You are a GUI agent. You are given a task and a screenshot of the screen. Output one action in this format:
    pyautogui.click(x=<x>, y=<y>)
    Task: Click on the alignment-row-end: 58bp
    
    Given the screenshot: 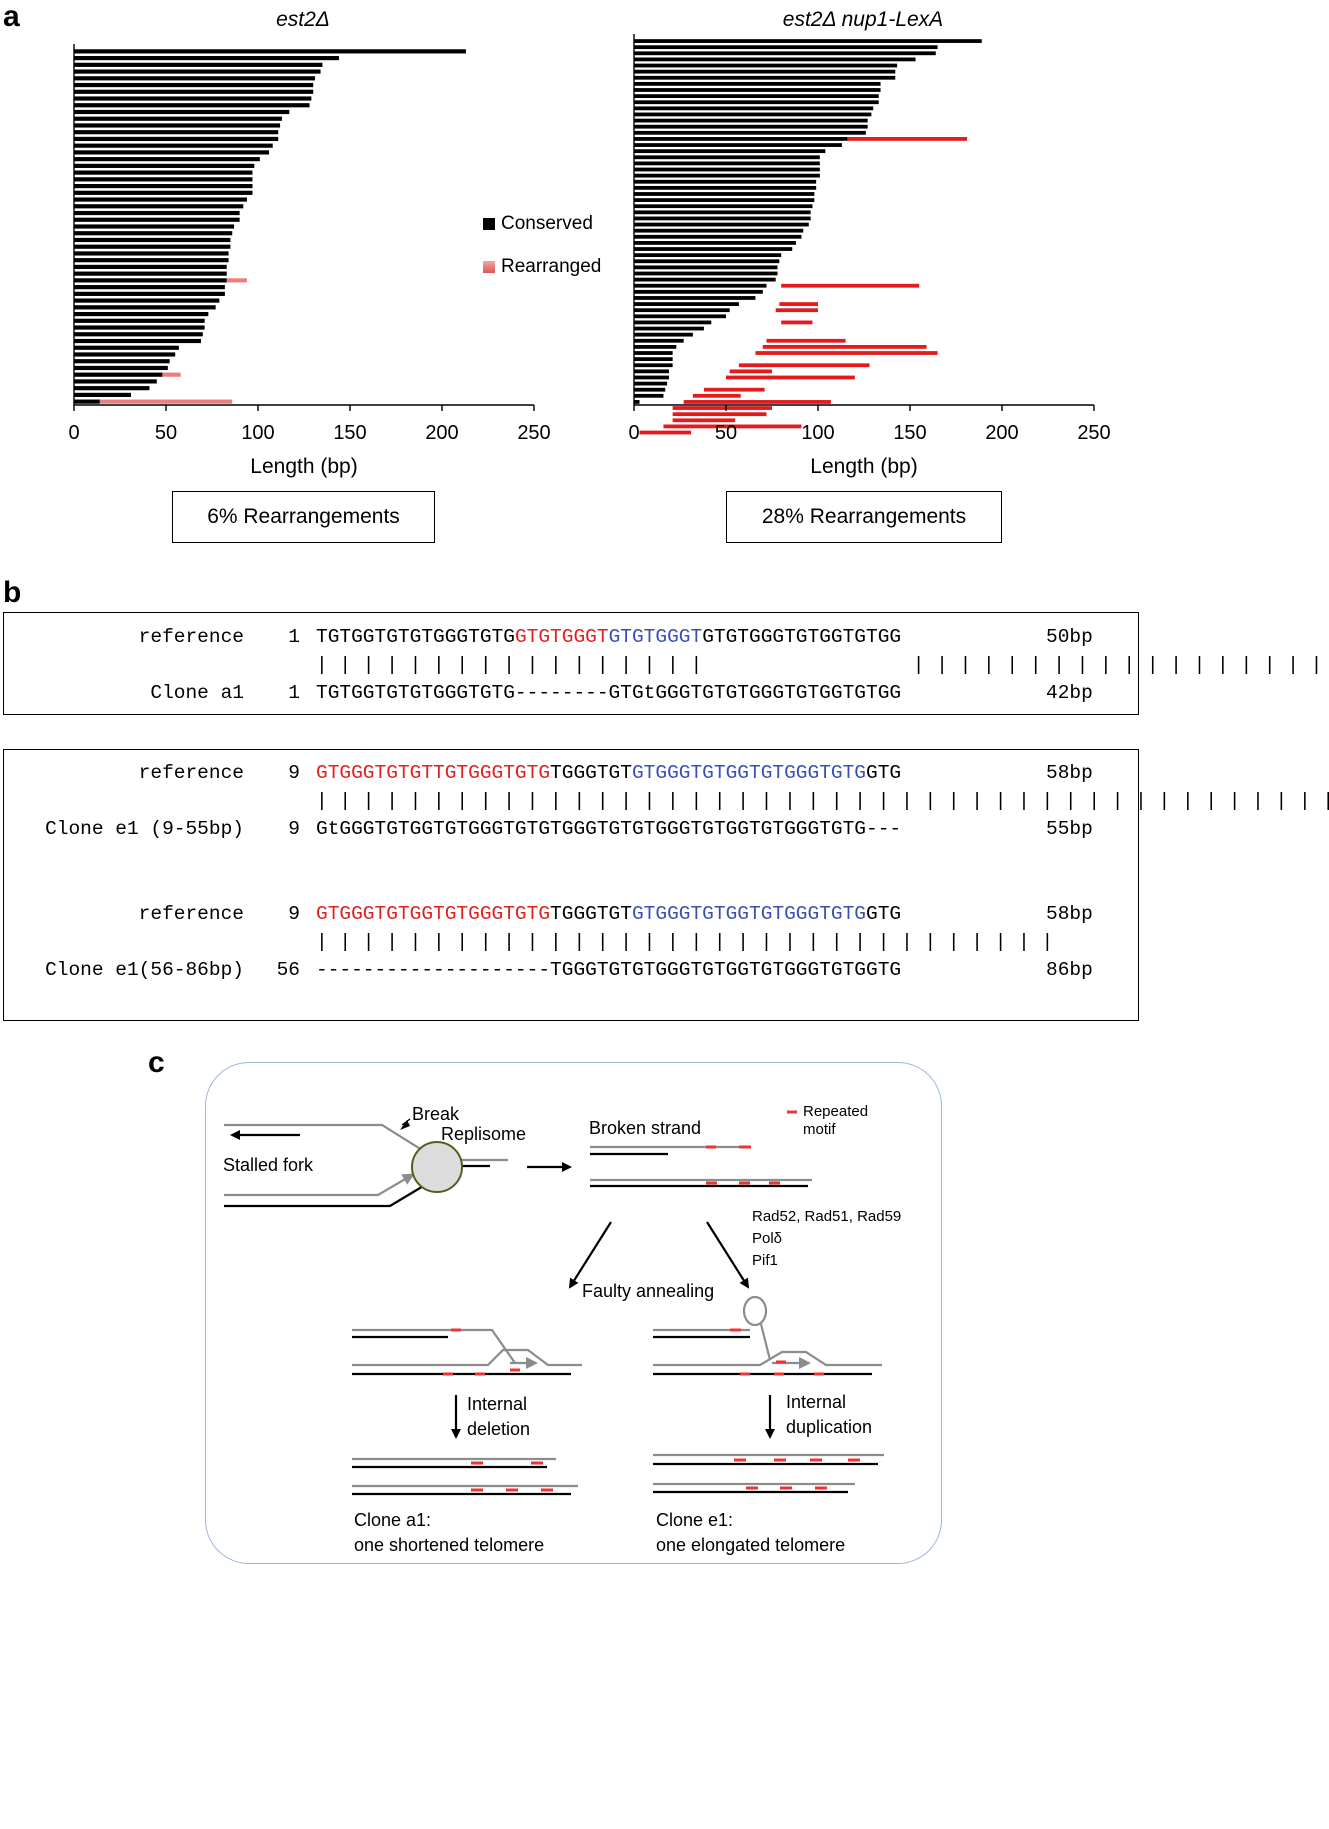 What is the action you would take?
    pyautogui.click(x=1069, y=914)
    